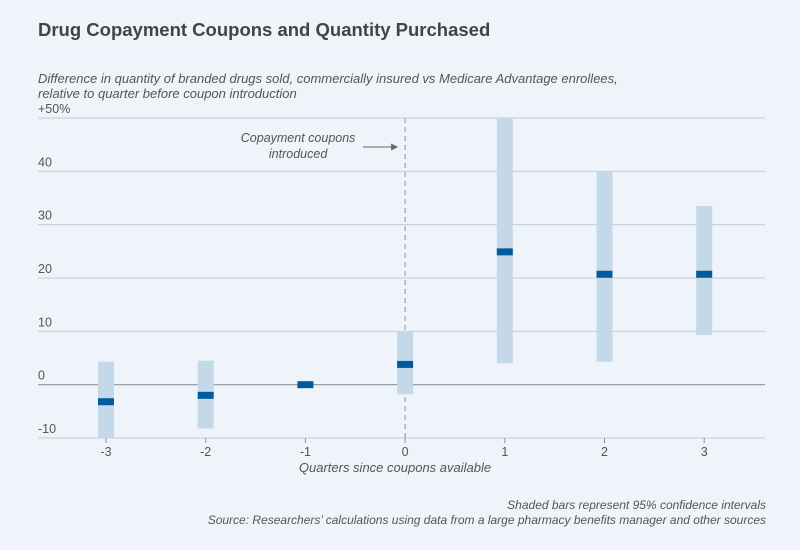 This screenshot has height=550, width=800. Describe the element at coordinates (45, 322) in the screenshot. I see `y-tick-label: 10` at that location.